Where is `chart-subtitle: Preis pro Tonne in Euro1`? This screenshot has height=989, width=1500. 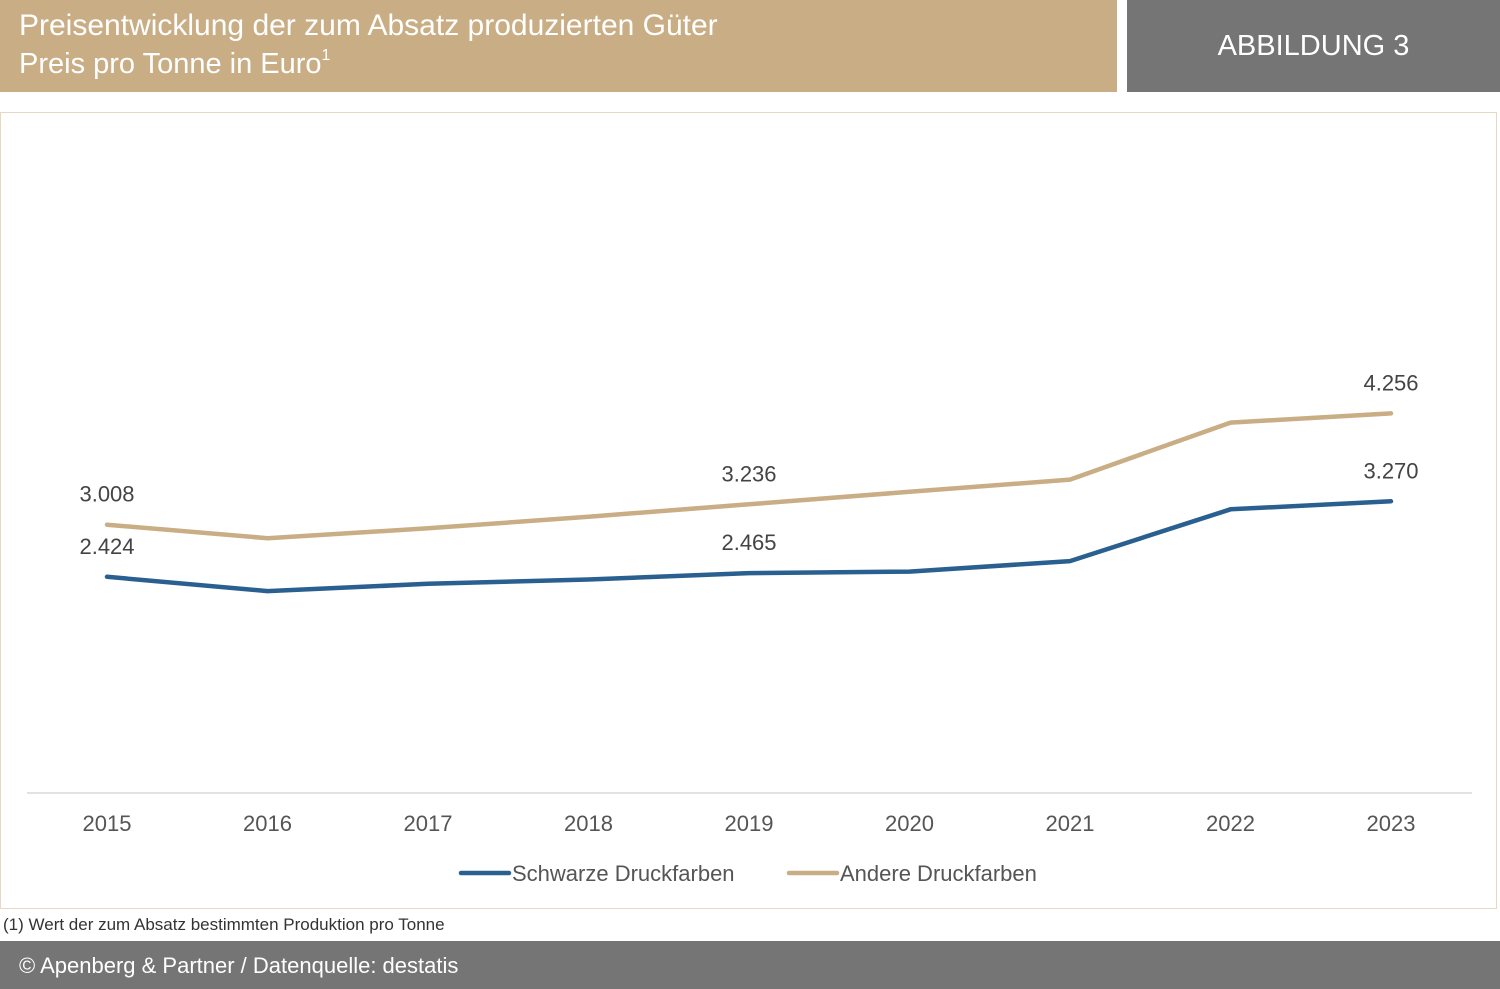
chart-subtitle: Preis pro Tonne in Euro1 is located at coordinates (175, 64).